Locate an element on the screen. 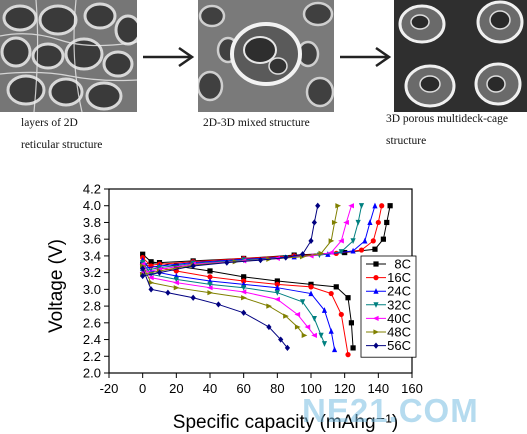 The width and height of the screenshot is (527, 434). series-line-8C-charge is located at coordinates (266, 235).